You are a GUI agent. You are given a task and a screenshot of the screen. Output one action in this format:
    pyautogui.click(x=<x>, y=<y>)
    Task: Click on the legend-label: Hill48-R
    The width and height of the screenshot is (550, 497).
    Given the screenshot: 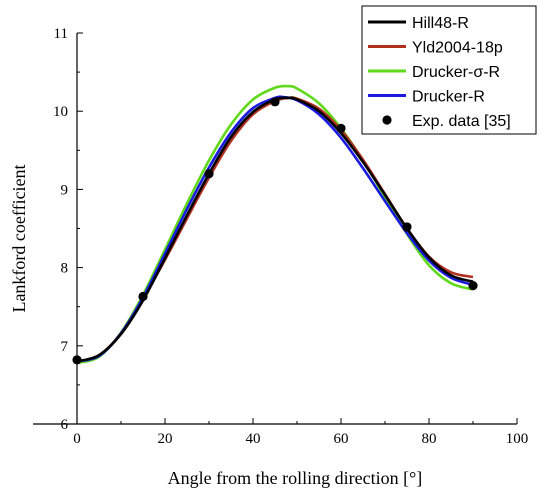 What is the action you would take?
    pyautogui.click(x=440, y=23)
    